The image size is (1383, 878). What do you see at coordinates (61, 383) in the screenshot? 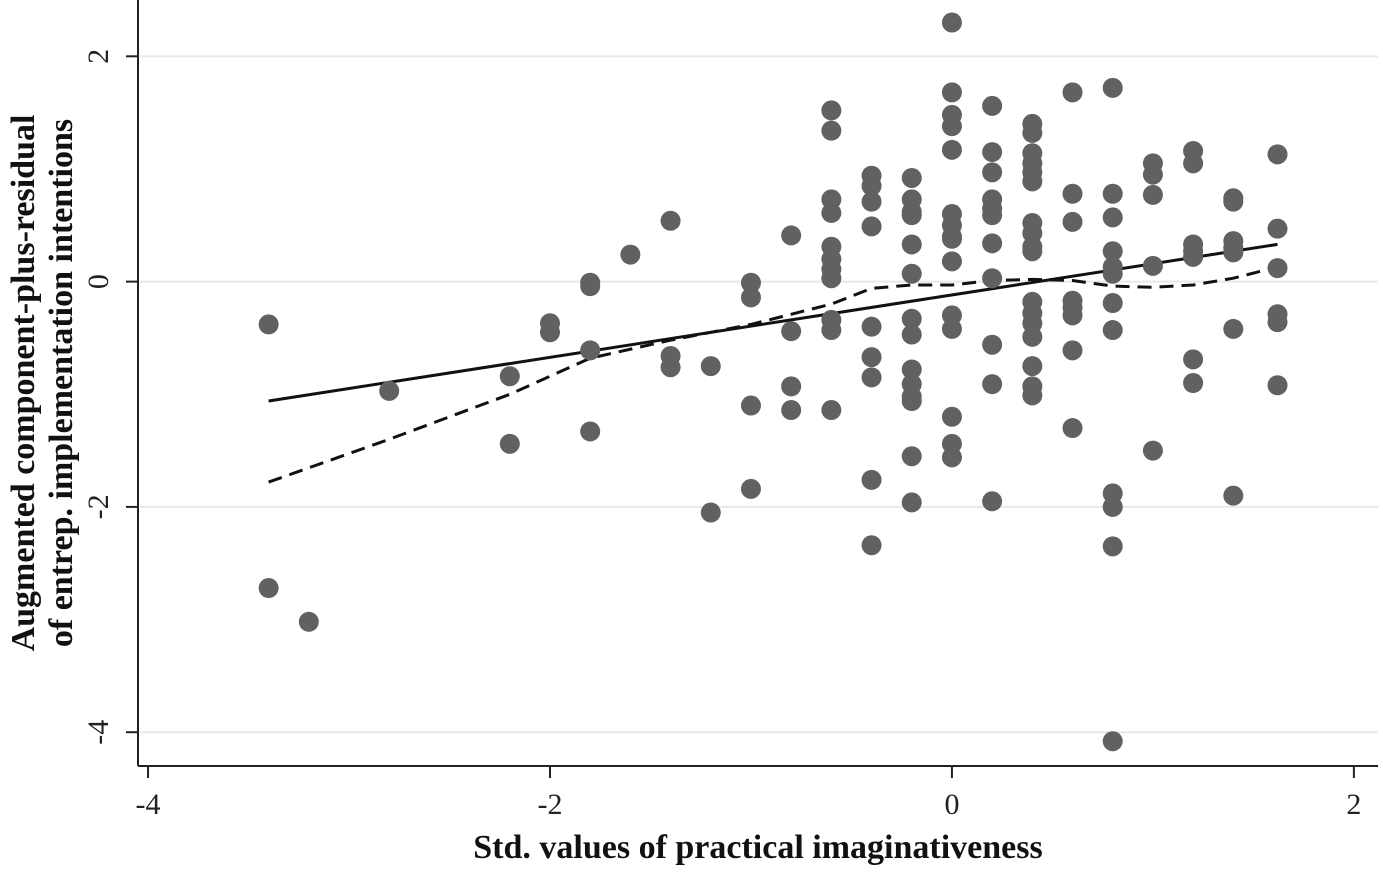
I see `y-axis-title-line-2: of entrep. implementation intentions` at bounding box center [61, 383].